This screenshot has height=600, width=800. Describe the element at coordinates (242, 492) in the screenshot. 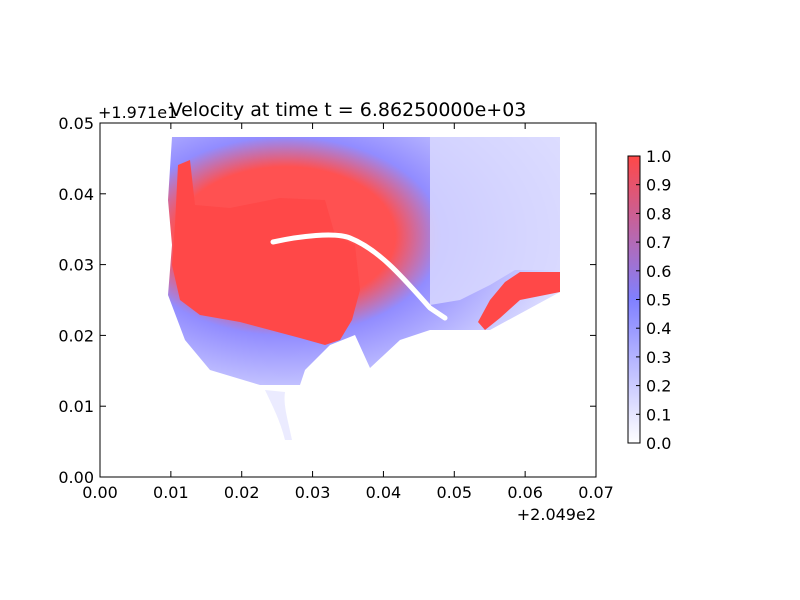

I see `x-tick-label: 0.02` at that location.